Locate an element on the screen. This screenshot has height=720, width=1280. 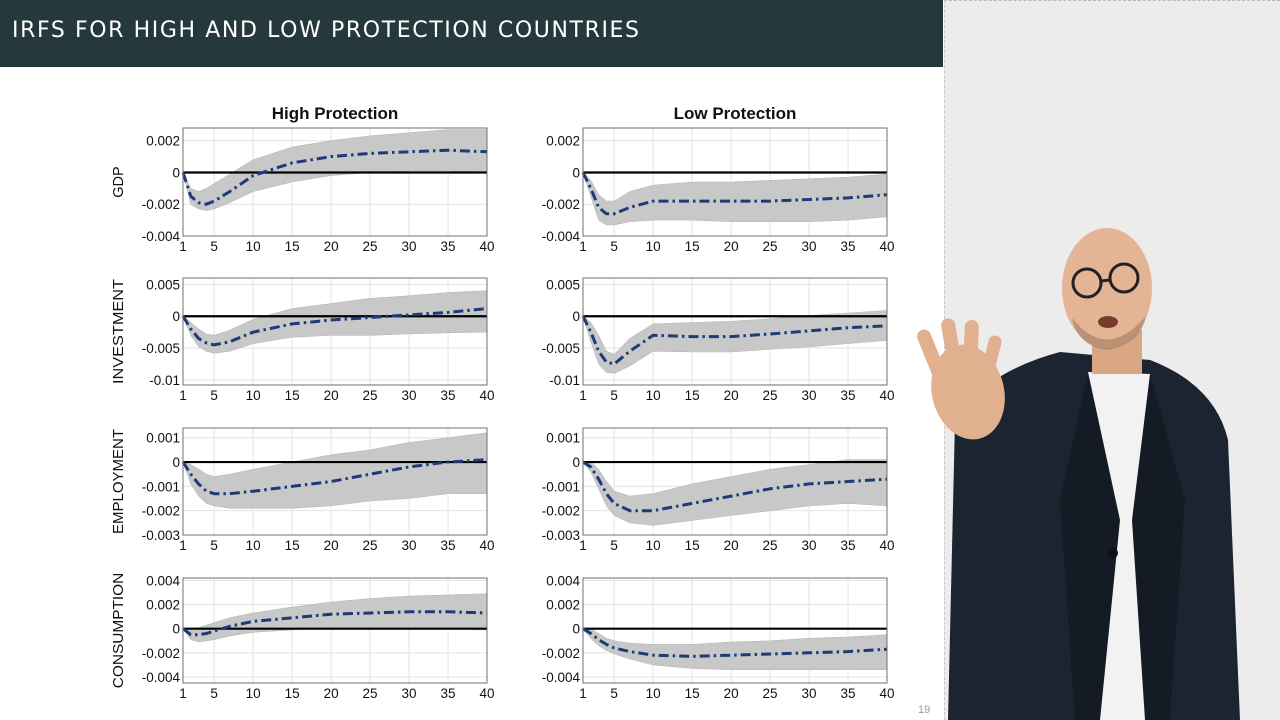
column-title: Low Protection is located at coordinates (735, 113).